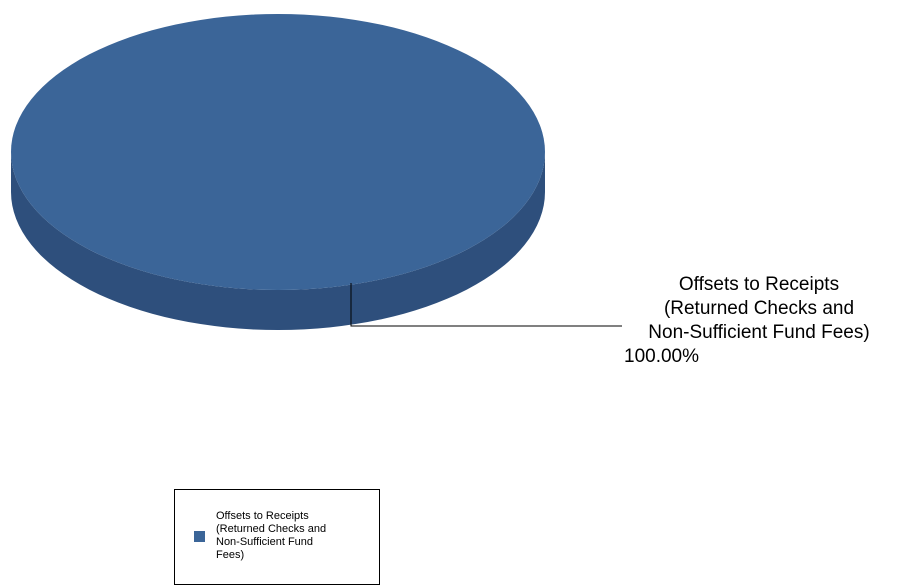 Image resolution: width=903 pixels, height=585 pixels. What do you see at coordinates (265, 542) in the screenshot?
I see `legend-label-line-3: Non-Sufficient Fund` at bounding box center [265, 542].